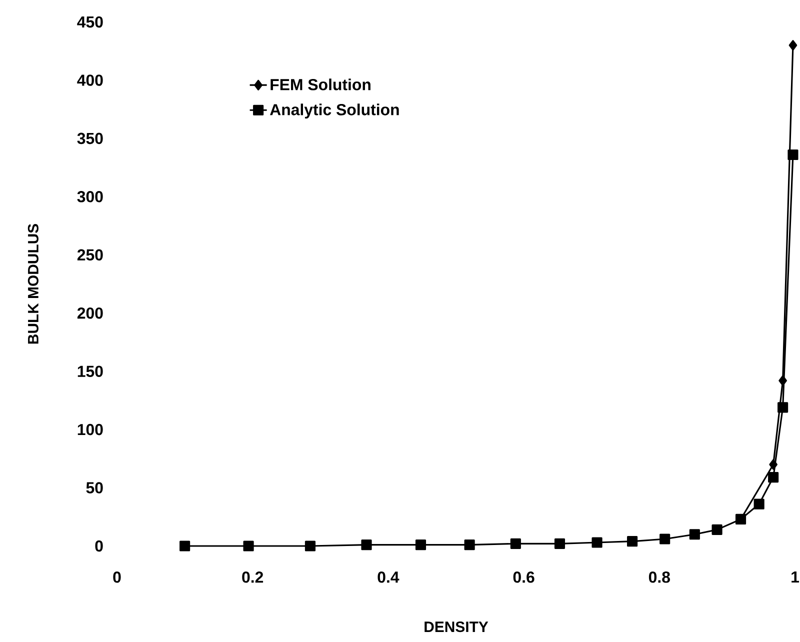 The height and width of the screenshot is (642, 800). I want to click on y-tick-label: 200, so click(90, 313).